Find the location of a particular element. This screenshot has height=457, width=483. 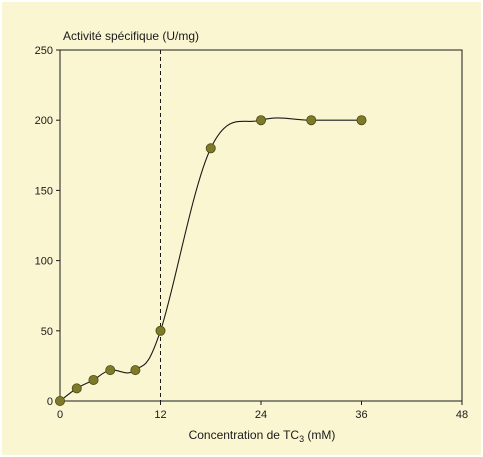

x-tick-label-36: 36 is located at coordinates (361, 415).